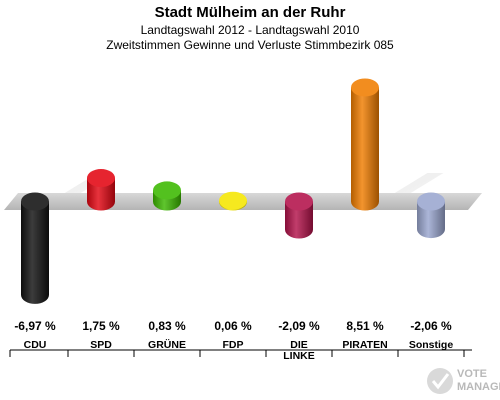 Image resolution: width=500 pixels, height=400 pixels. What do you see at coordinates (101, 194) in the screenshot?
I see `bar-spd` at bounding box center [101, 194].